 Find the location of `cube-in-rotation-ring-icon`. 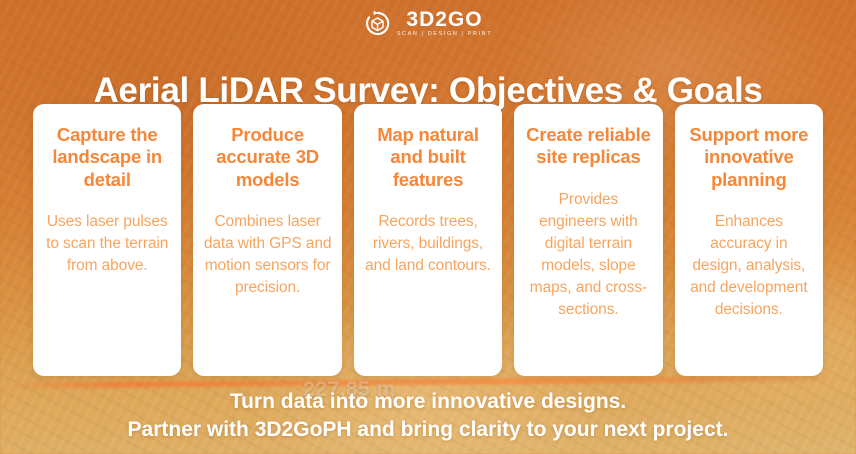

cube-in-rotation-ring-icon is located at coordinates (377, 22).